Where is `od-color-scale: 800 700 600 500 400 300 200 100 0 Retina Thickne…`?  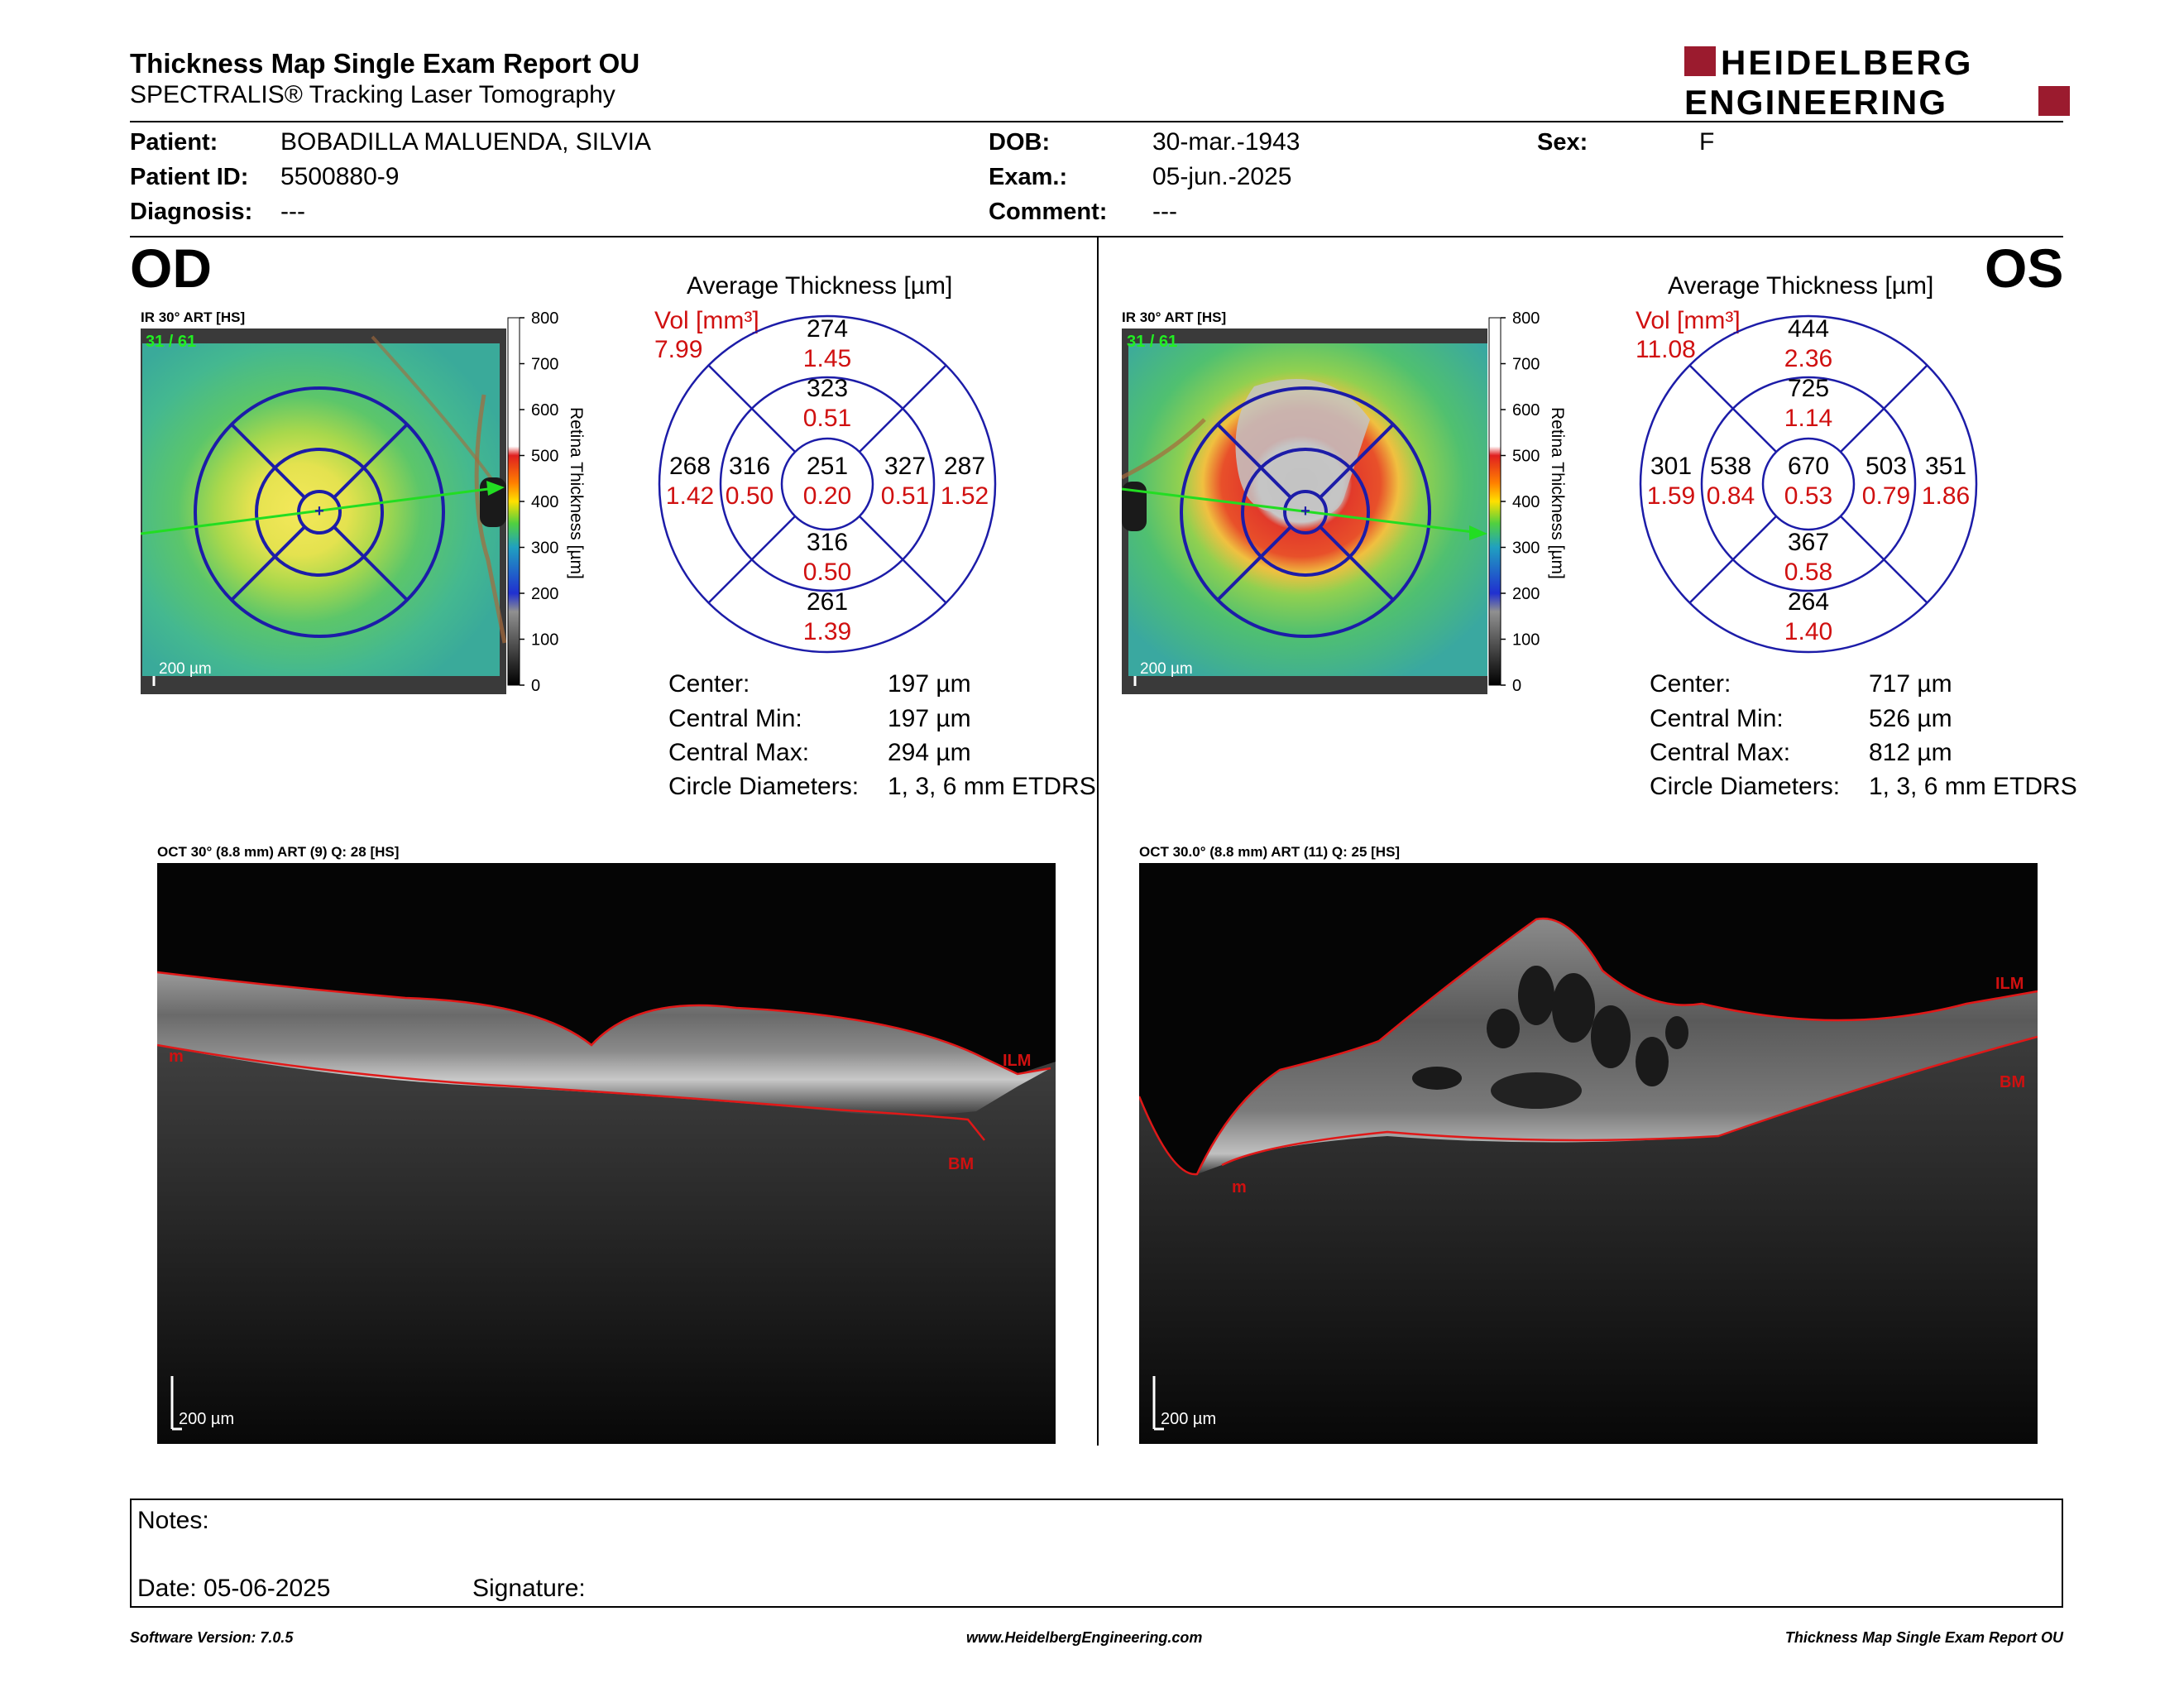 od-color-scale: 800 700 600 500 400 300 200 100 0 Retina Thickne… is located at coordinates (546, 502).